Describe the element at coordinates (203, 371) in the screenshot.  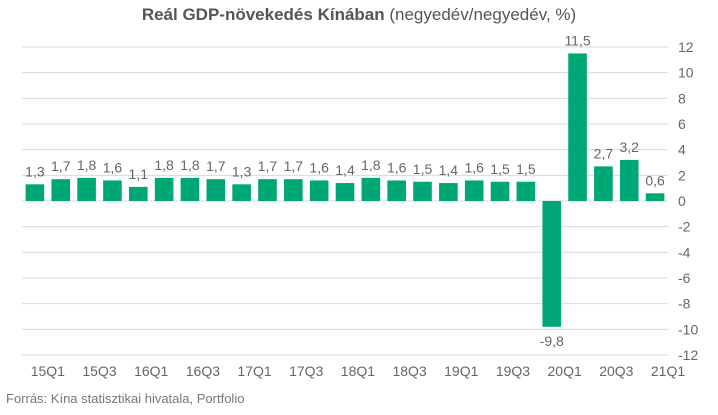
I see `x-tick-label: 16Q3` at that location.